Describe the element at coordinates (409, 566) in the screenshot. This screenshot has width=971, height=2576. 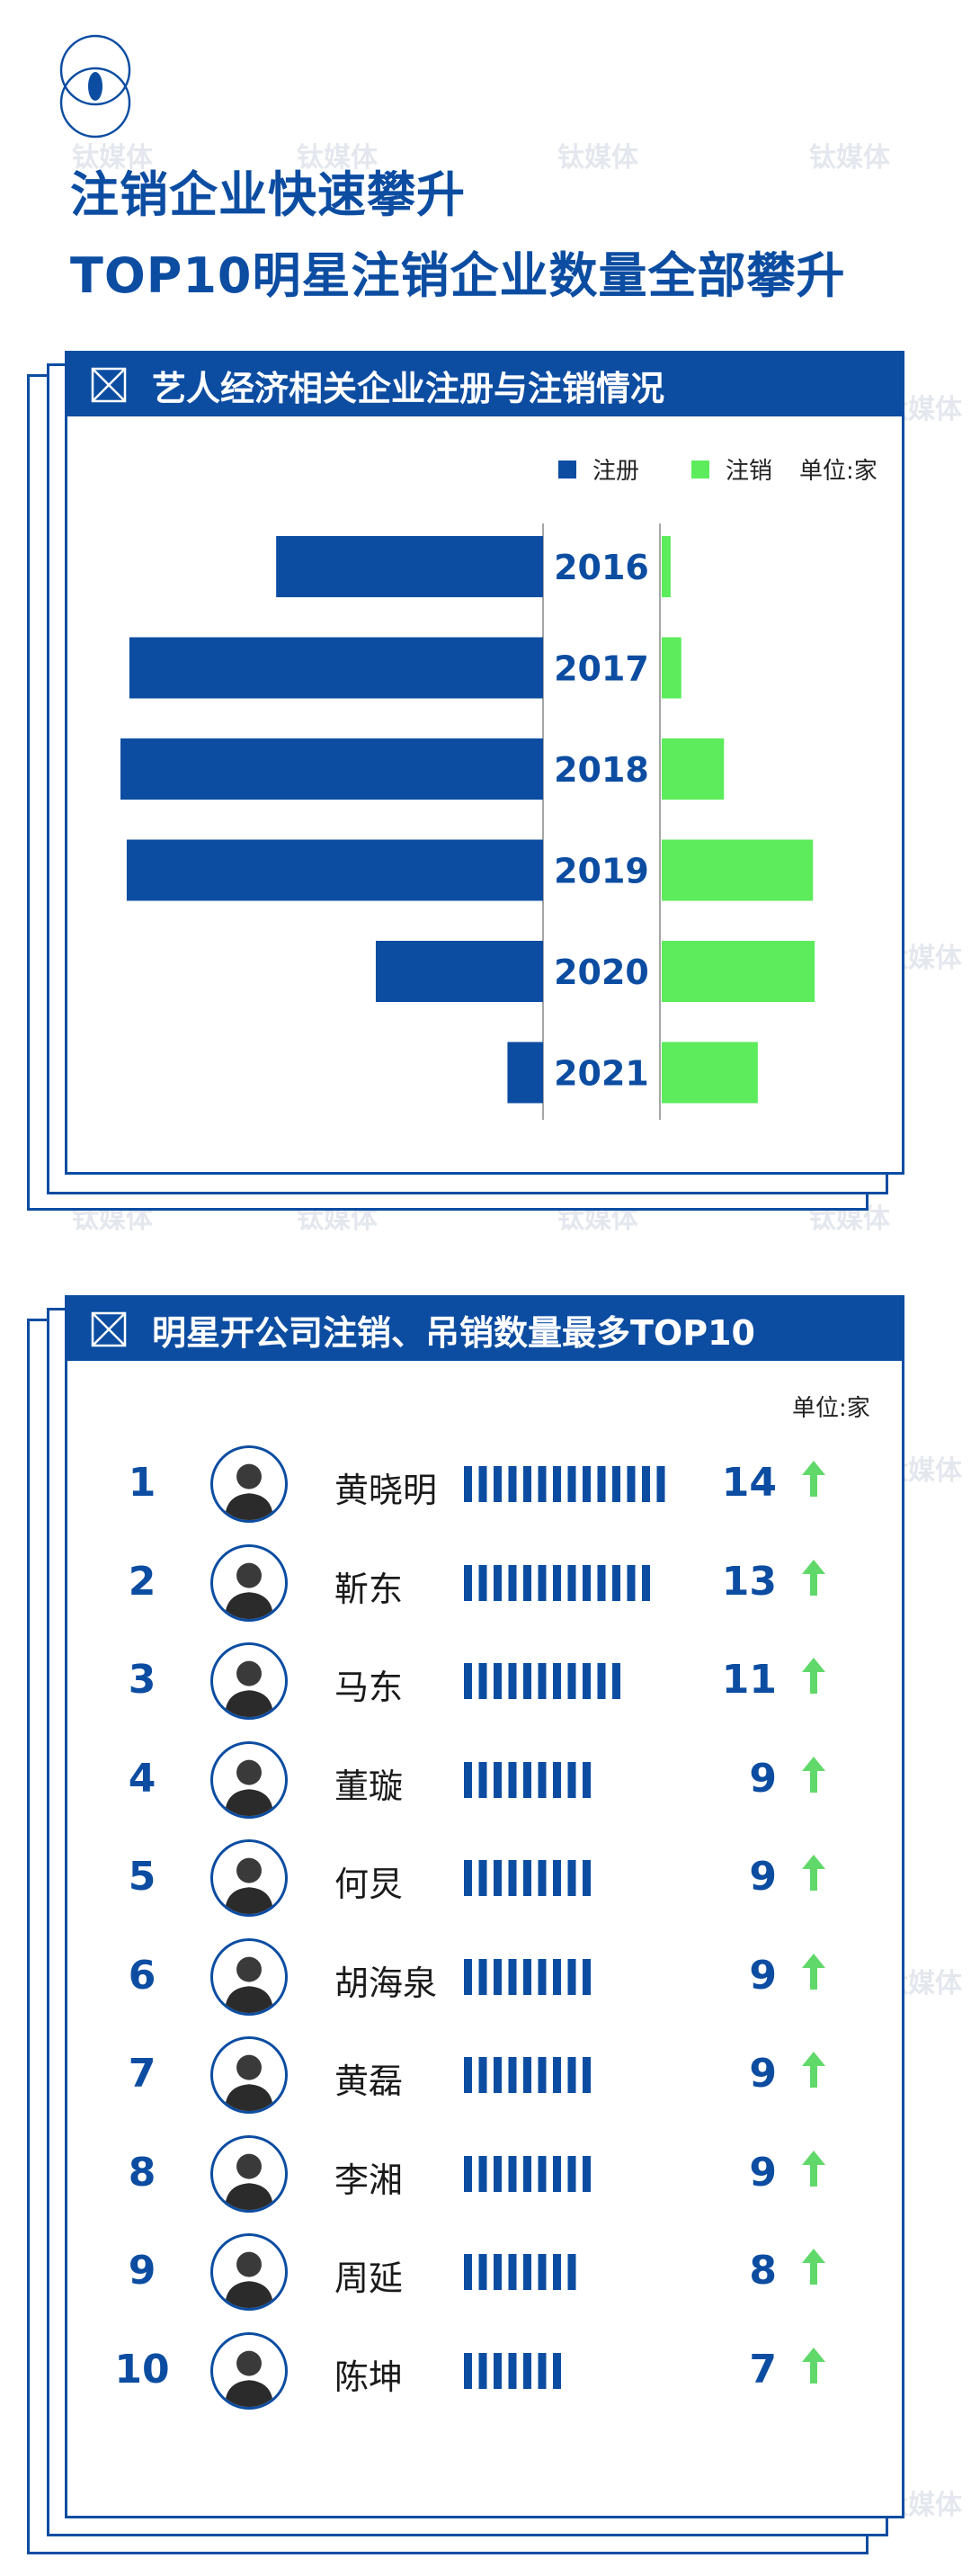
I see `bar-registered-2016` at that location.